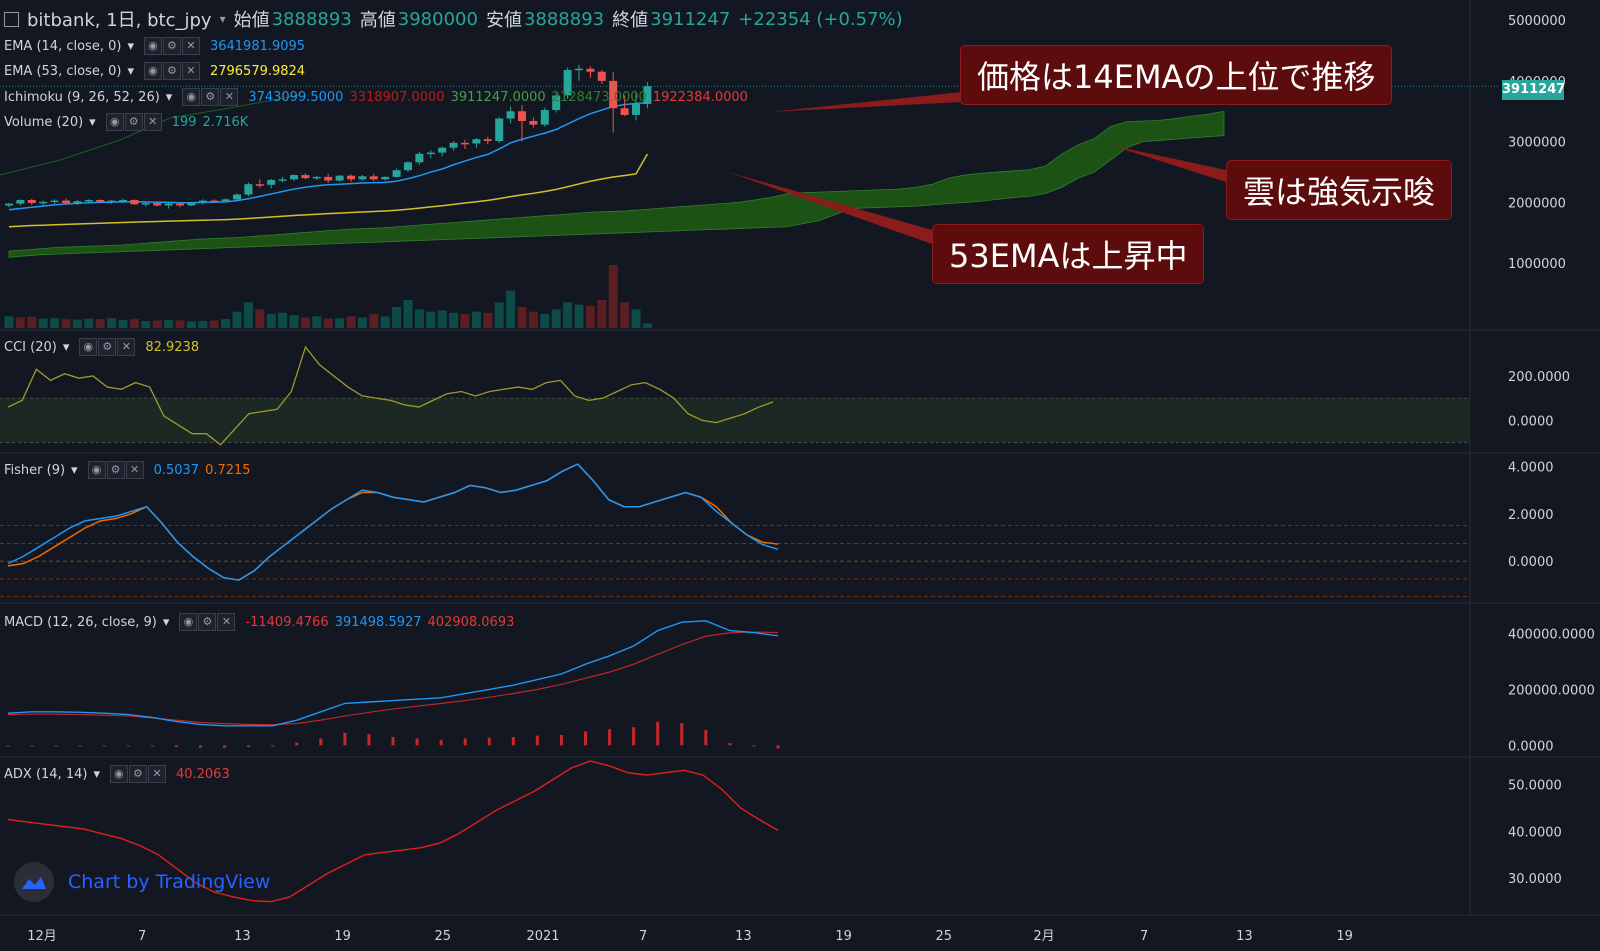 The width and height of the screenshot is (1600, 951). Describe the element at coordinates (1176, 75) in the screenshot. I see `annotation-14ema: 価格は14EMAの上位で推移` at that location.